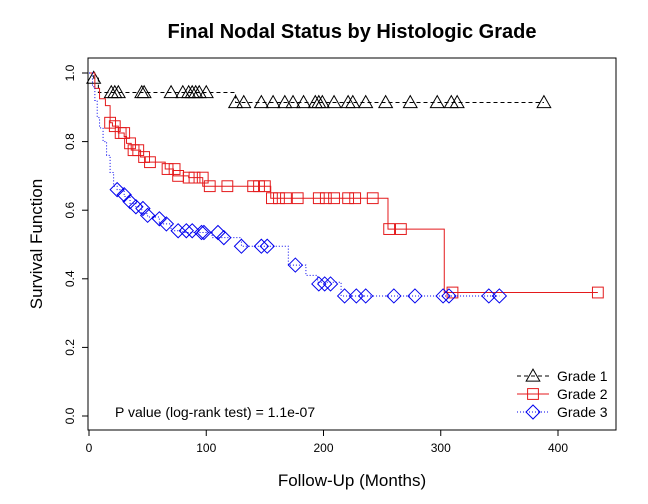 Image resolution: width=648 pixels, height=504 pixels. What do you see at coordinates (316, 87) in the screenshot?
I see `survival-curve` at bounding box center [316, 87].